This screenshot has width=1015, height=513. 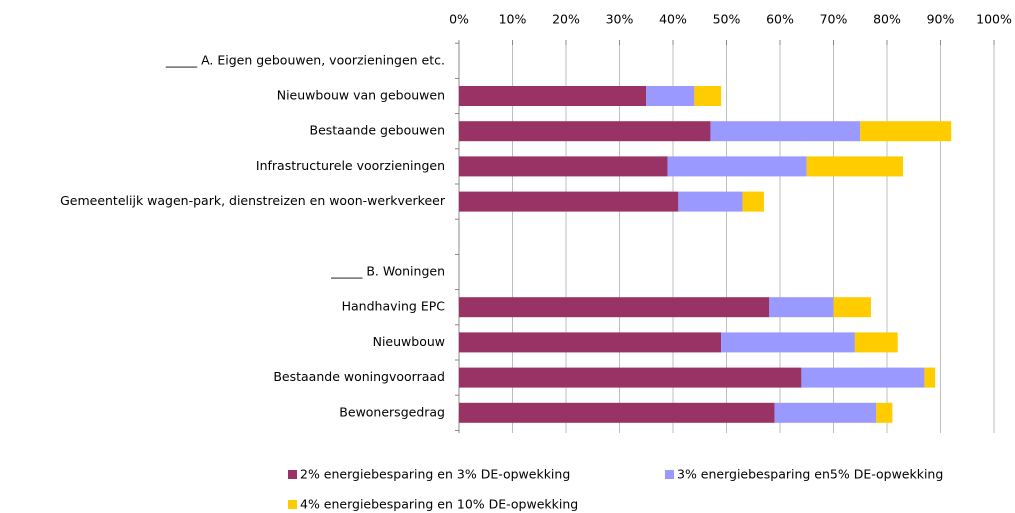 What do you see at coordinates (439, 504) in the screenshot?
I see `legend-label: 4% energiebesparing en 10% DE-opwekking` at bounding box center [439, 504].